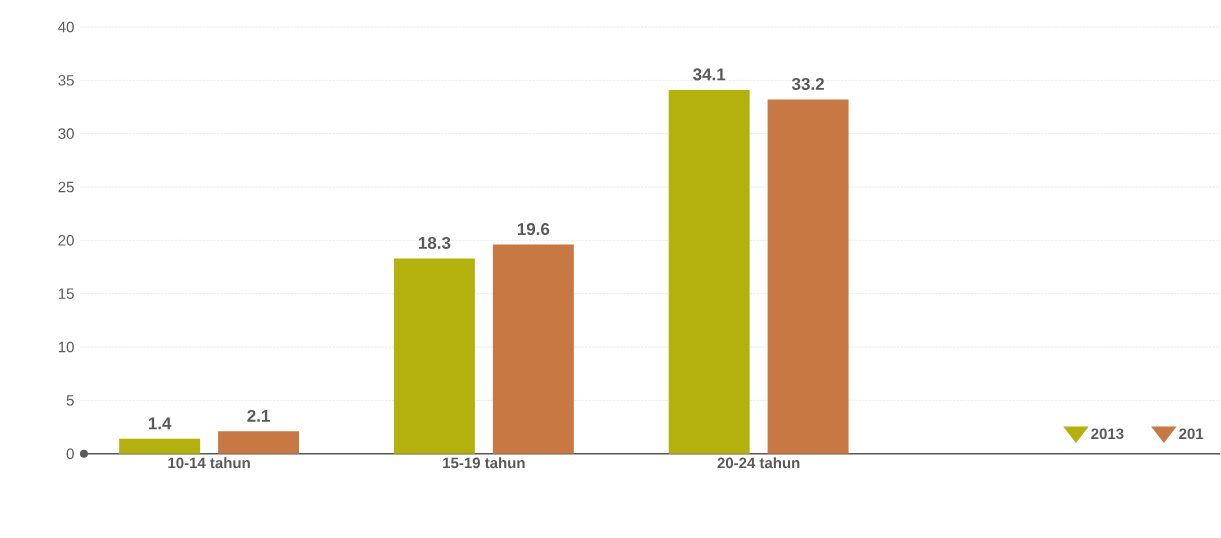 The image size is (1221, 538). What do you see at coordinates (70, 400) in the screenshot?
I see `y-tick-label: 5` at bounding box center [70, 400].